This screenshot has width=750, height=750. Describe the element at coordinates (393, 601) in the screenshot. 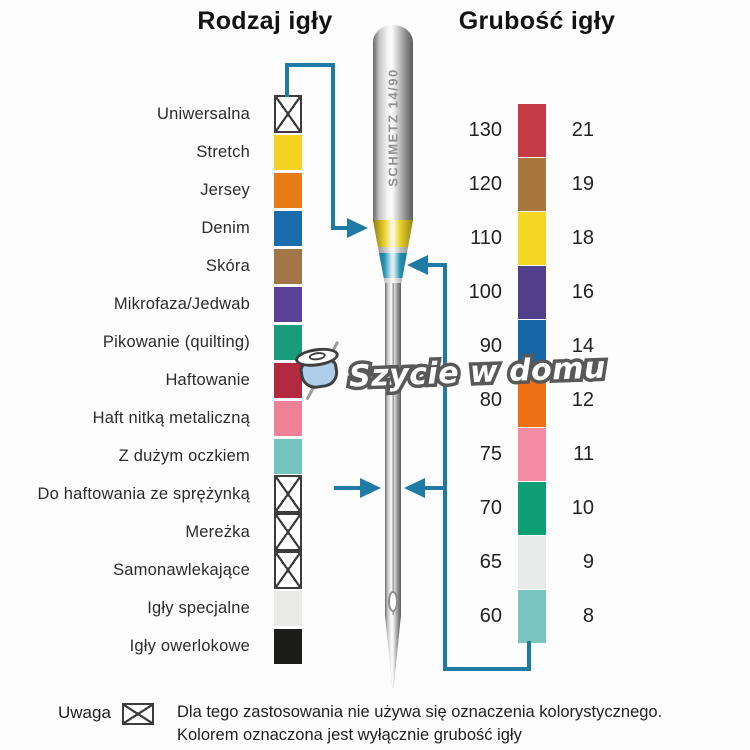

I see `needle-eye` at that location.